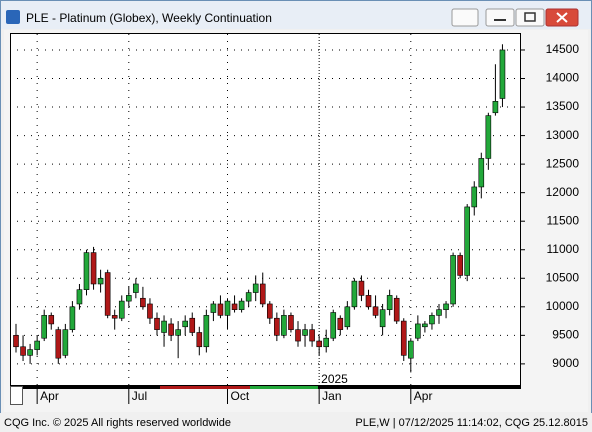  Describe the element at coordinates (563, 163) in the screenshot. I see `y-tick-label: 12500` at that location.